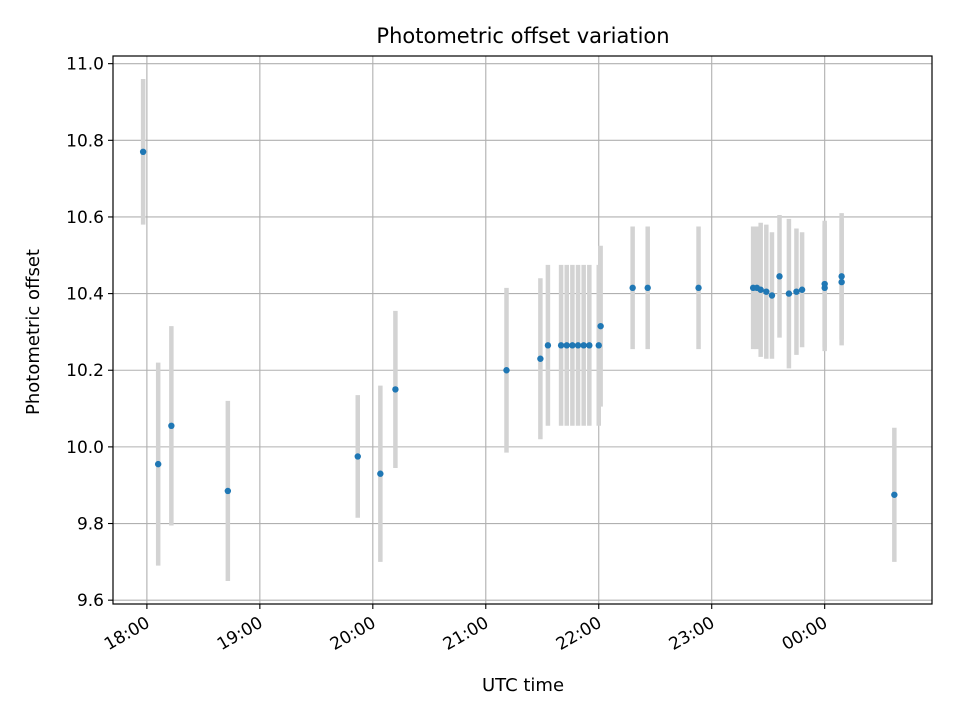  I want to click on y-tick-label: 11.0, so click(85, 65).